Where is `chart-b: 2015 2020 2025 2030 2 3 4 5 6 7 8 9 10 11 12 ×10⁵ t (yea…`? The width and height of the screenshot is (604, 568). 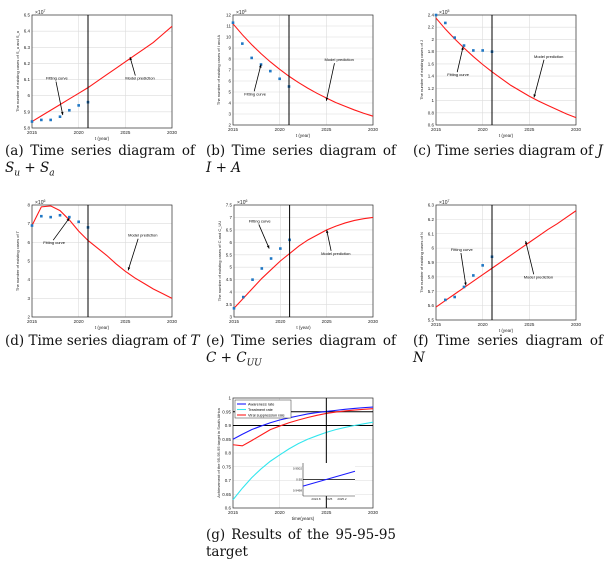
chart-b: 2015 2020 2025 2030 2 3 4 5 6 7 8 9 10 11 12 ×10⁵ t (yea… is located at coordinates (297, 73).